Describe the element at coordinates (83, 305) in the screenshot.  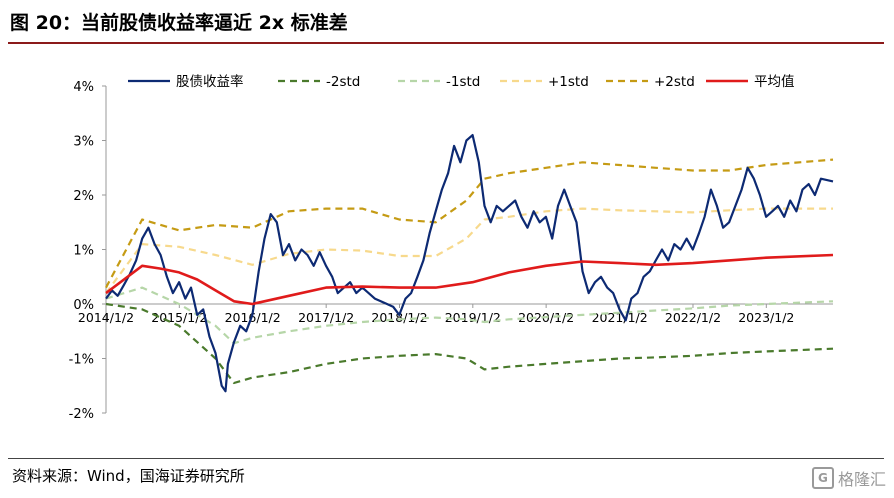
I see `y-tick-label: 0%` at that location.